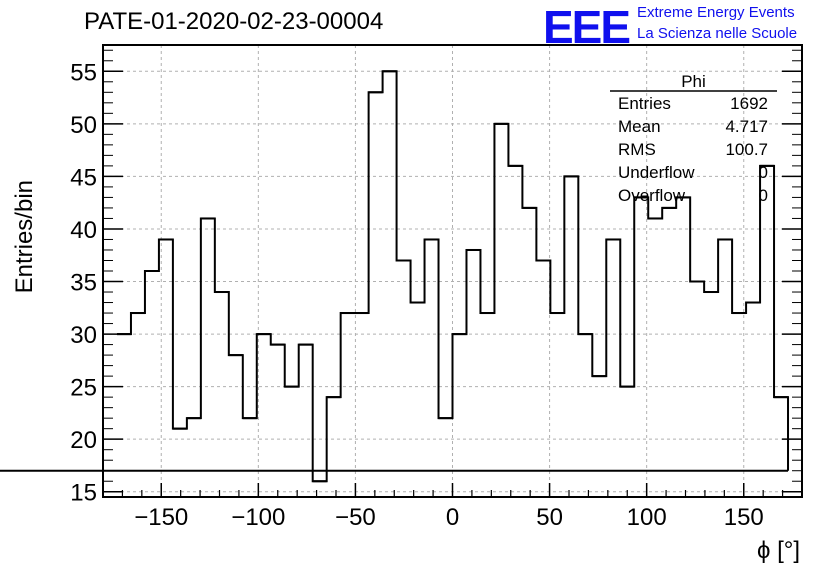  Describe the element at coordinates (83, 335) in the screenshot. I see `y-tick-label: 30` at that location.